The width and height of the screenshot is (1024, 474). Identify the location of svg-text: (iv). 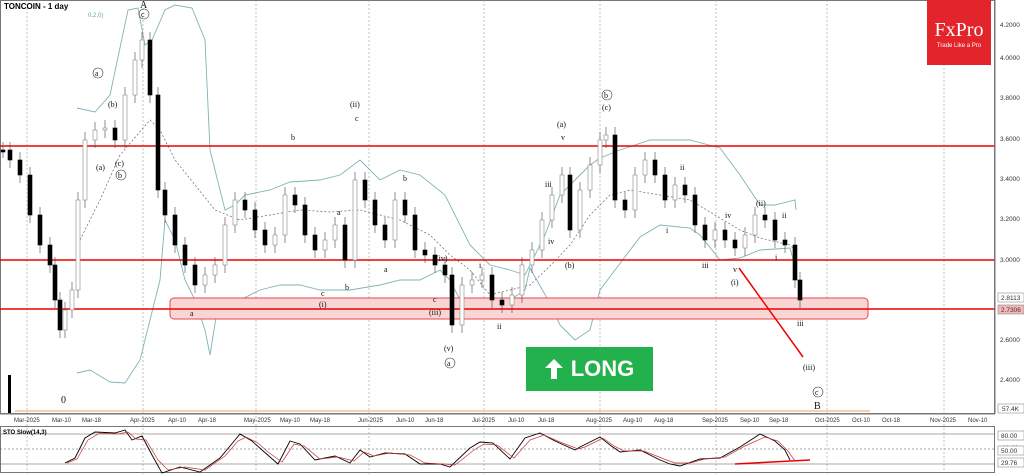
(442, 258).